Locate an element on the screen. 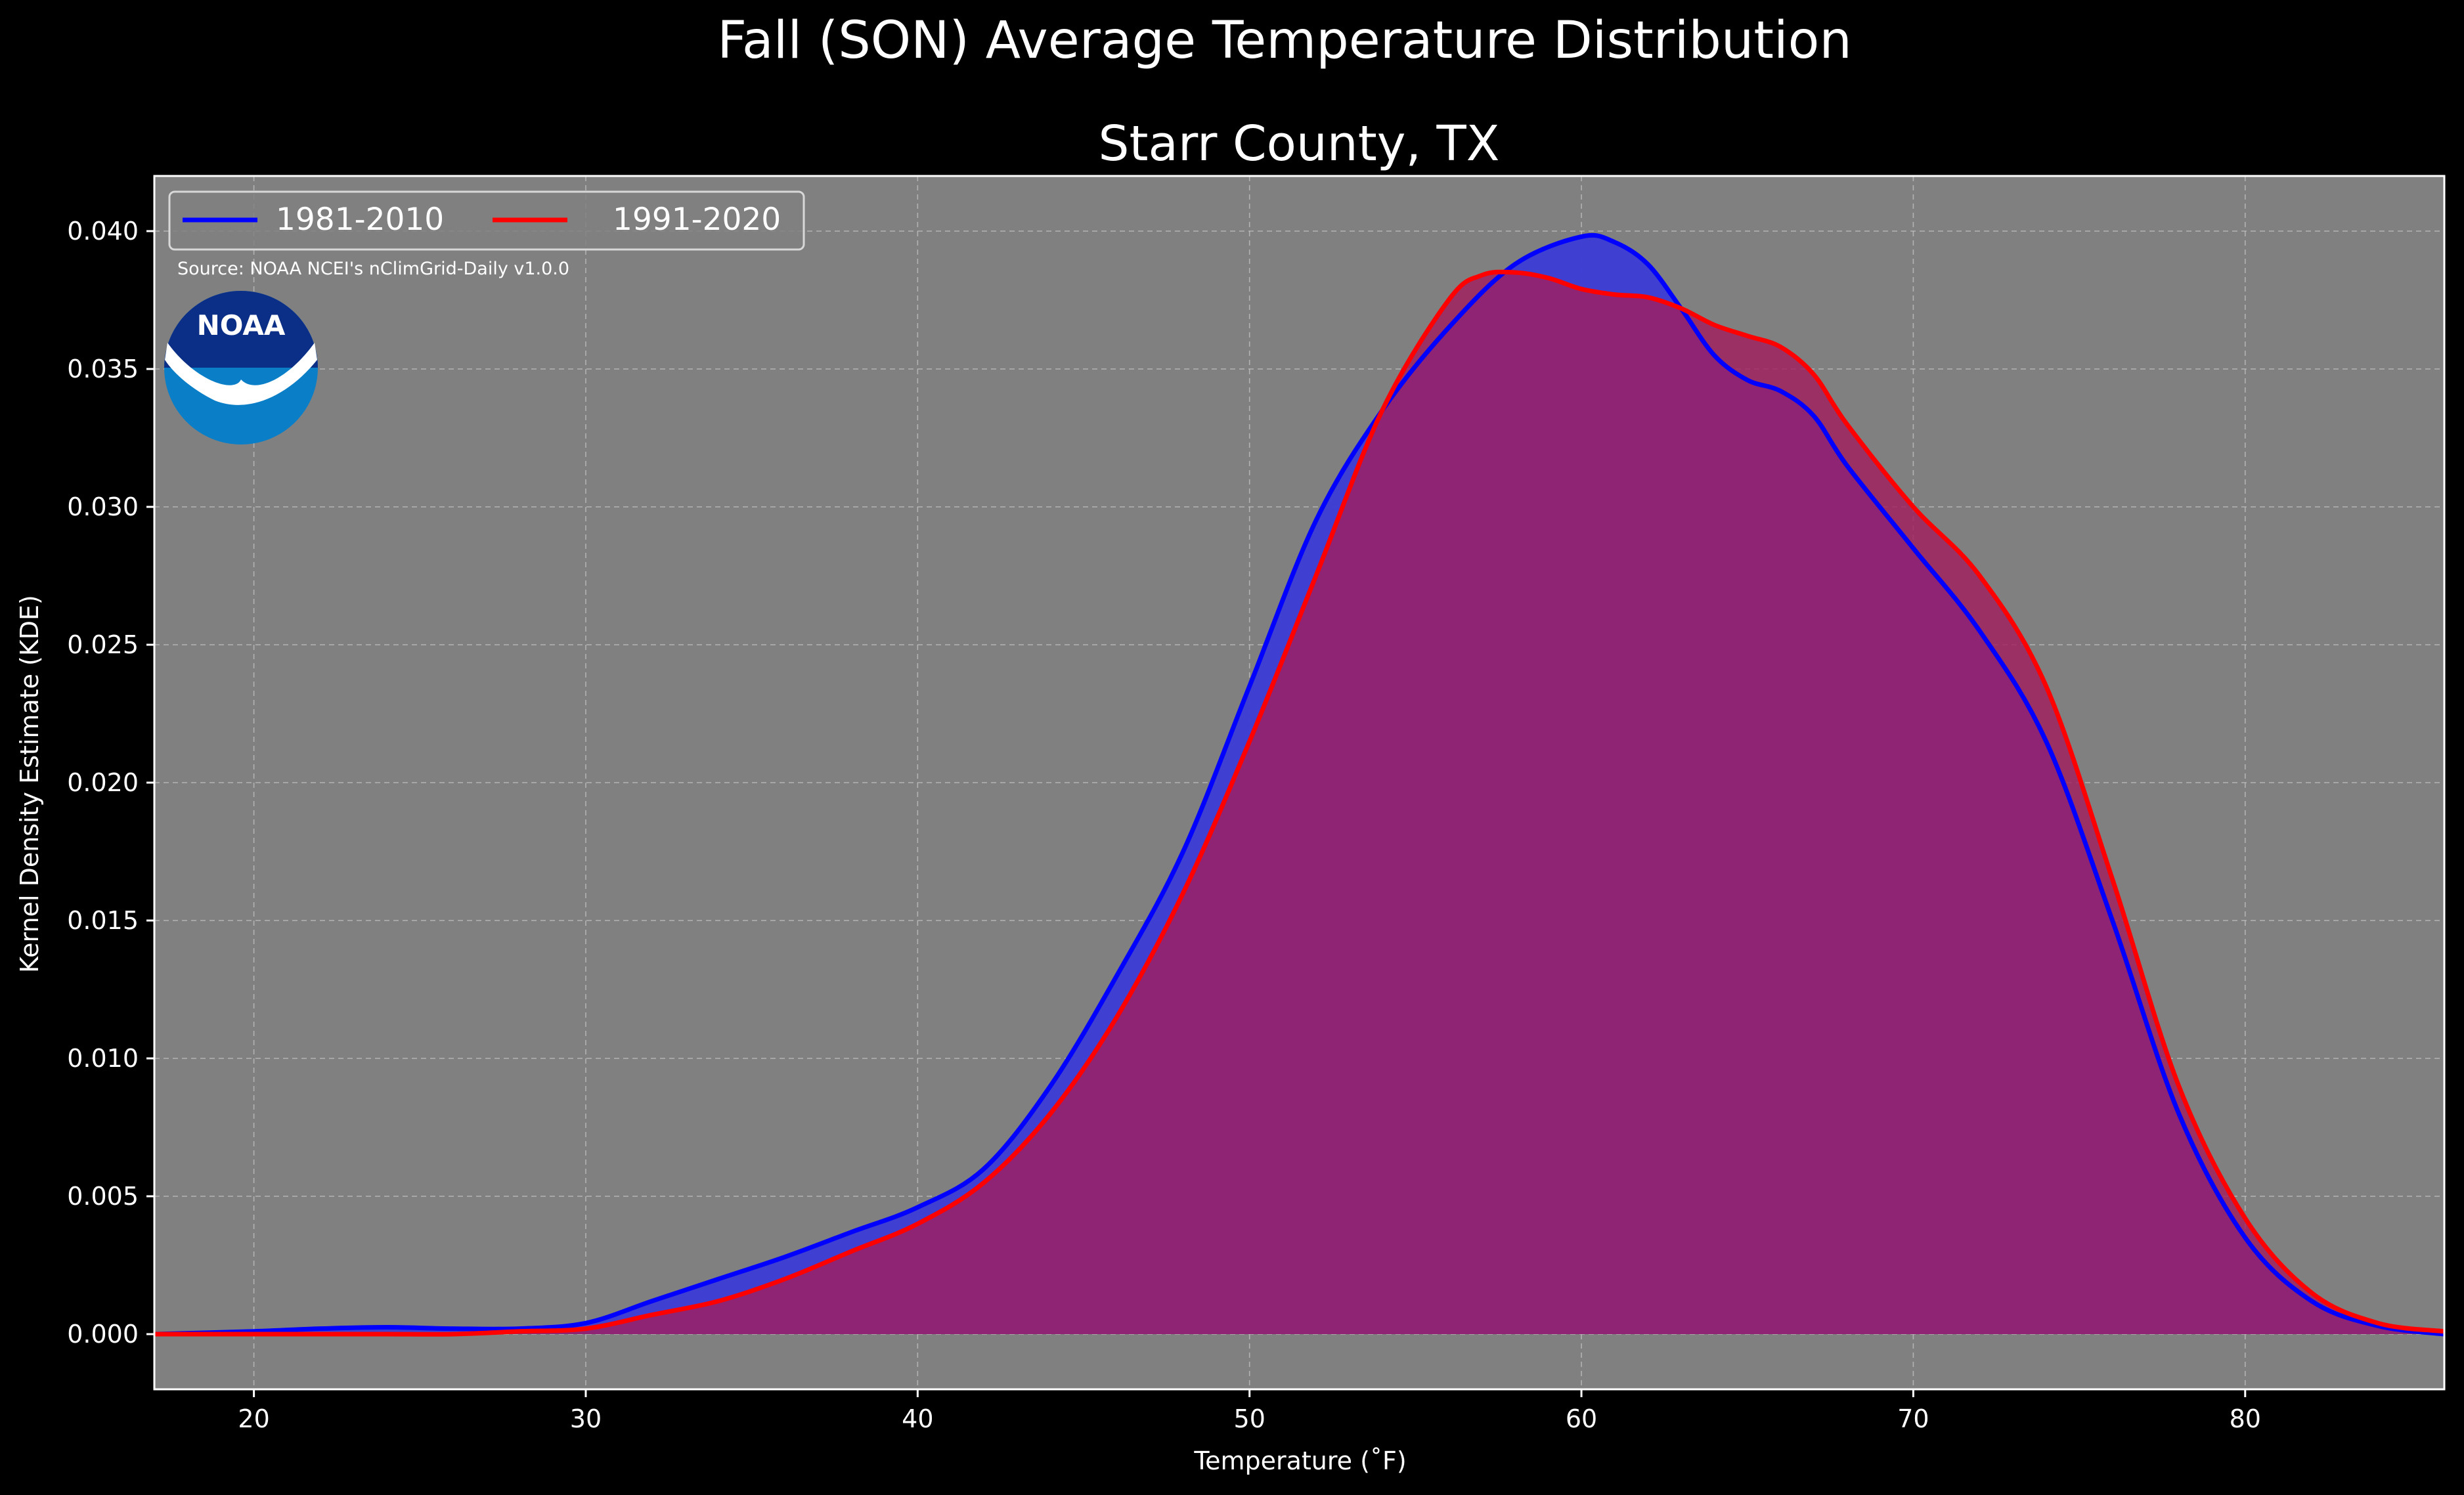  x-tick-label: 50 is located at coordinates (1249, 1418).